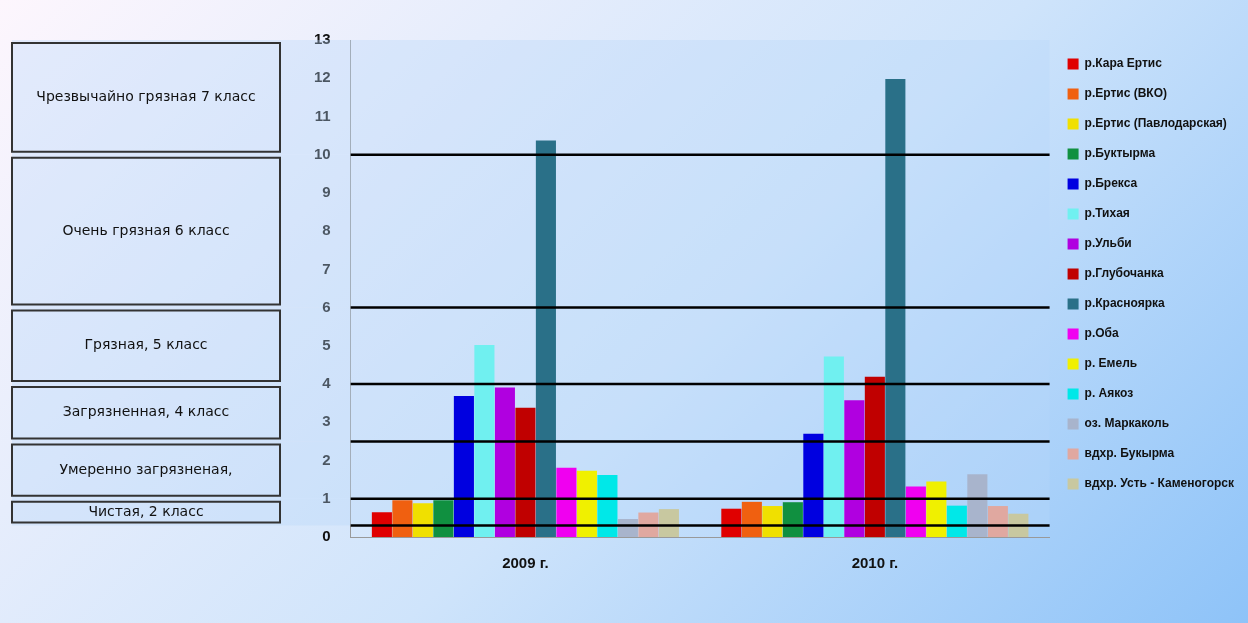 This screenshot has width=1248, height=623. I want to click on legend-label: р.Красноярка, so click(1124, 303).